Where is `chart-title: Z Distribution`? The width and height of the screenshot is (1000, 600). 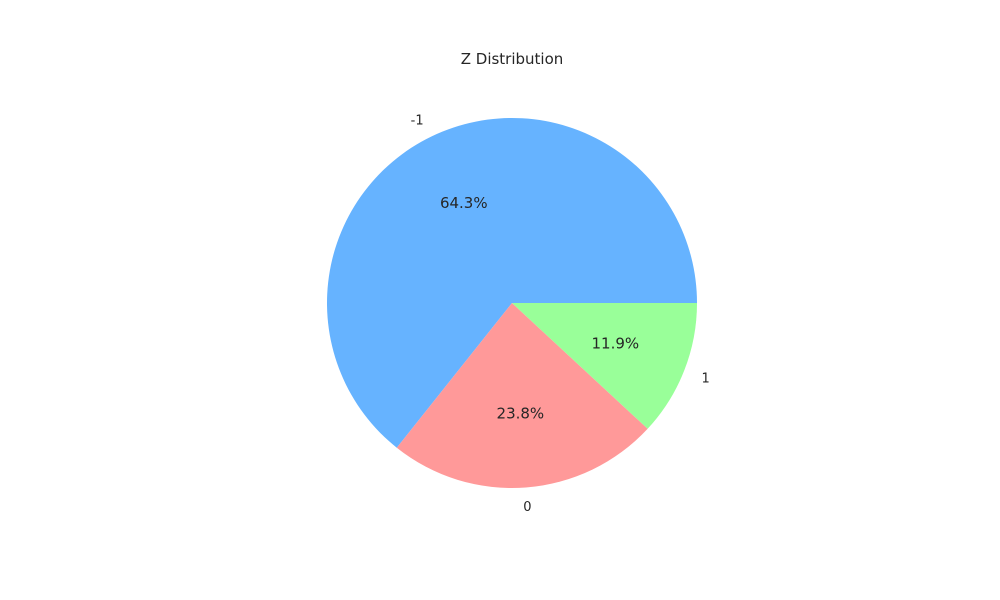
chart-title: Z Distribution is located at coordinates (512, 59).